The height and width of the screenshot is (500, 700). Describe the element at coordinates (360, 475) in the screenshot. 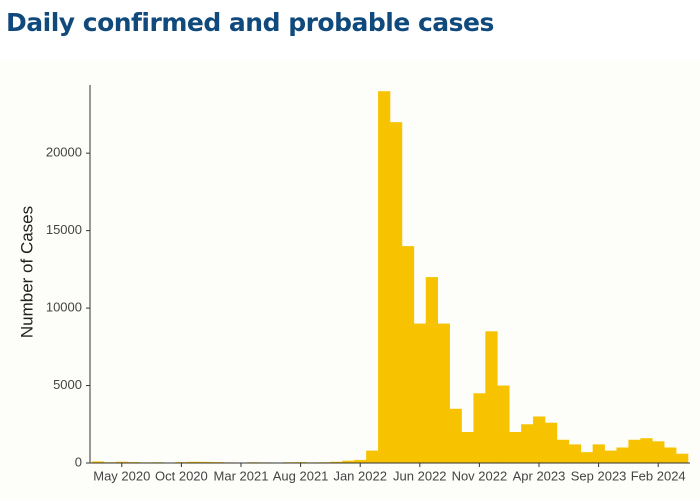

I see `x-tick-label: Jan 2022` at that location.